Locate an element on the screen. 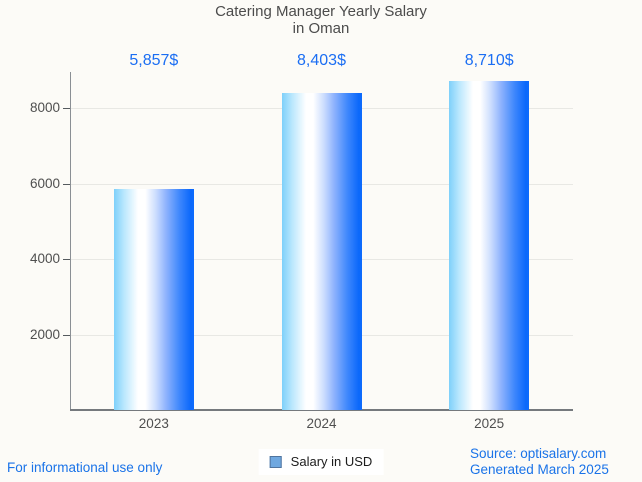 This screenshot has height=482, width=642. disclaimer-text: For informational use only is located at coordinates (85, 467).